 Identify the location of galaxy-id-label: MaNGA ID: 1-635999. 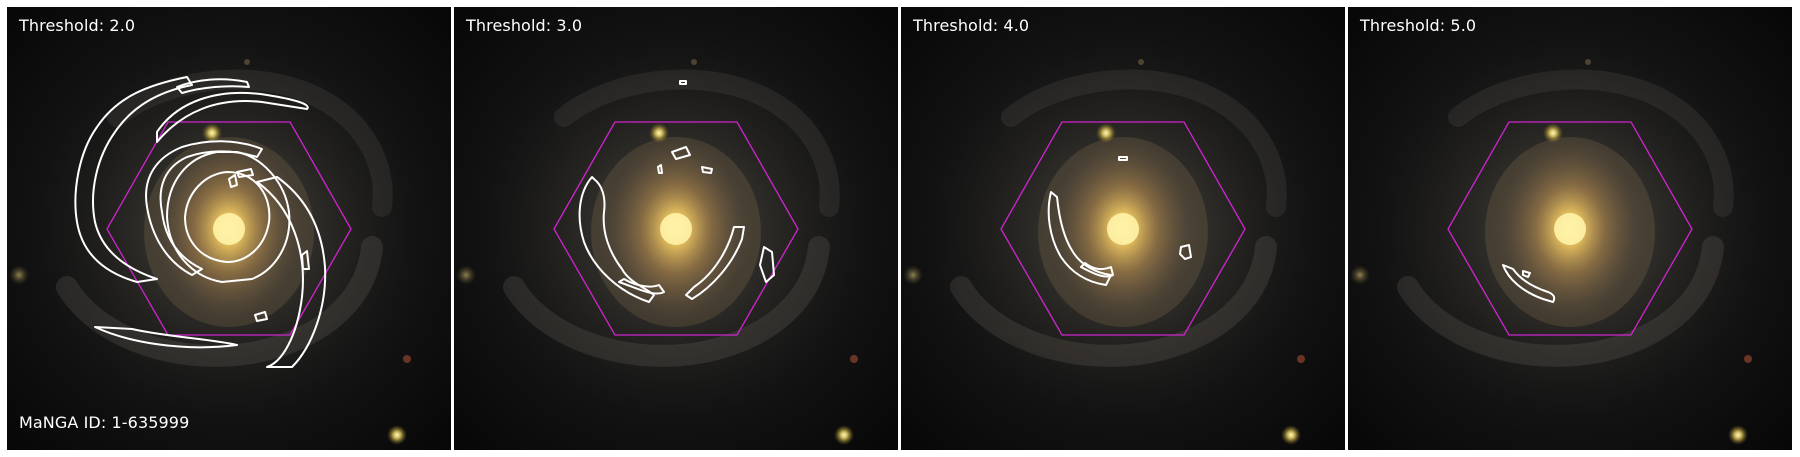
(104, 422).